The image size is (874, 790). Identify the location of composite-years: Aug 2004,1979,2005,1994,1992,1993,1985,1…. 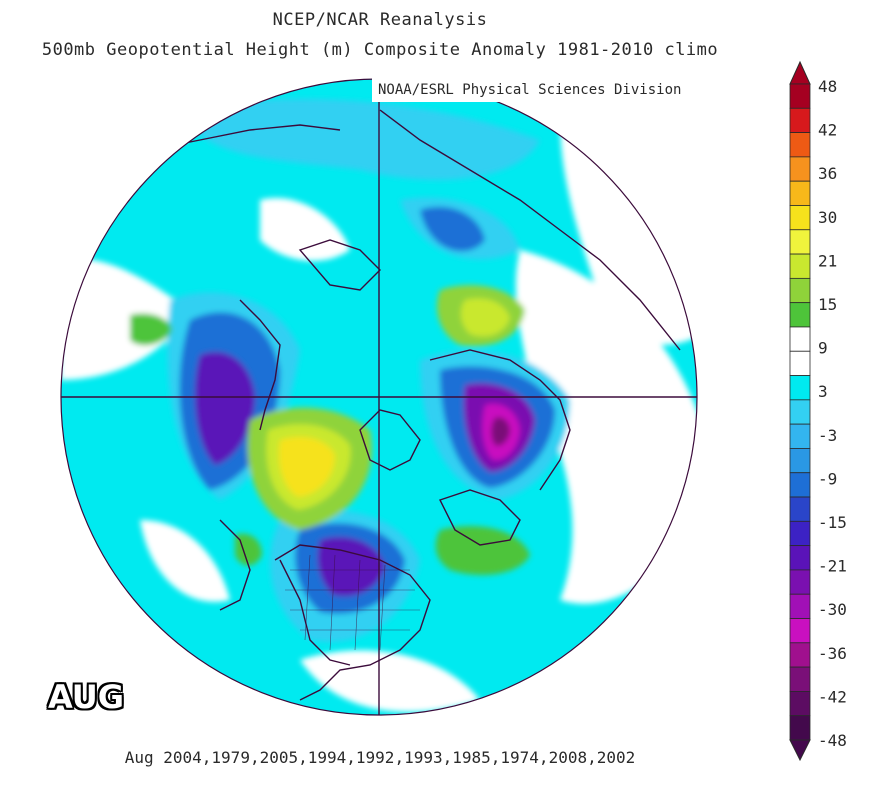
(380, 757).